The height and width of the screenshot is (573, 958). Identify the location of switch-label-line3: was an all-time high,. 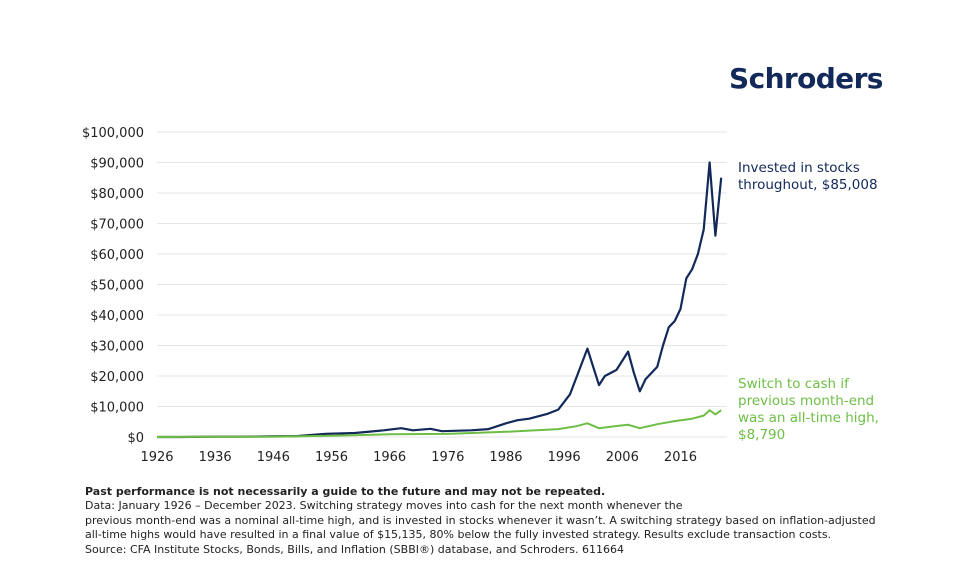
(808, 418).